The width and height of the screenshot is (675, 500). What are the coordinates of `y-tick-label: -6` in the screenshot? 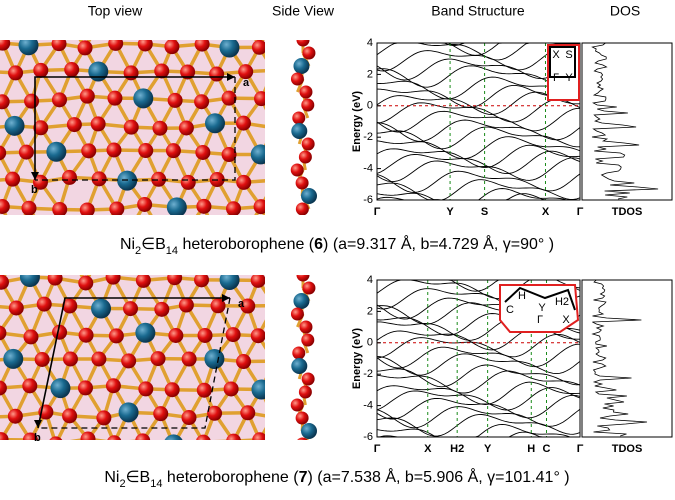 It's located at (368, 437).